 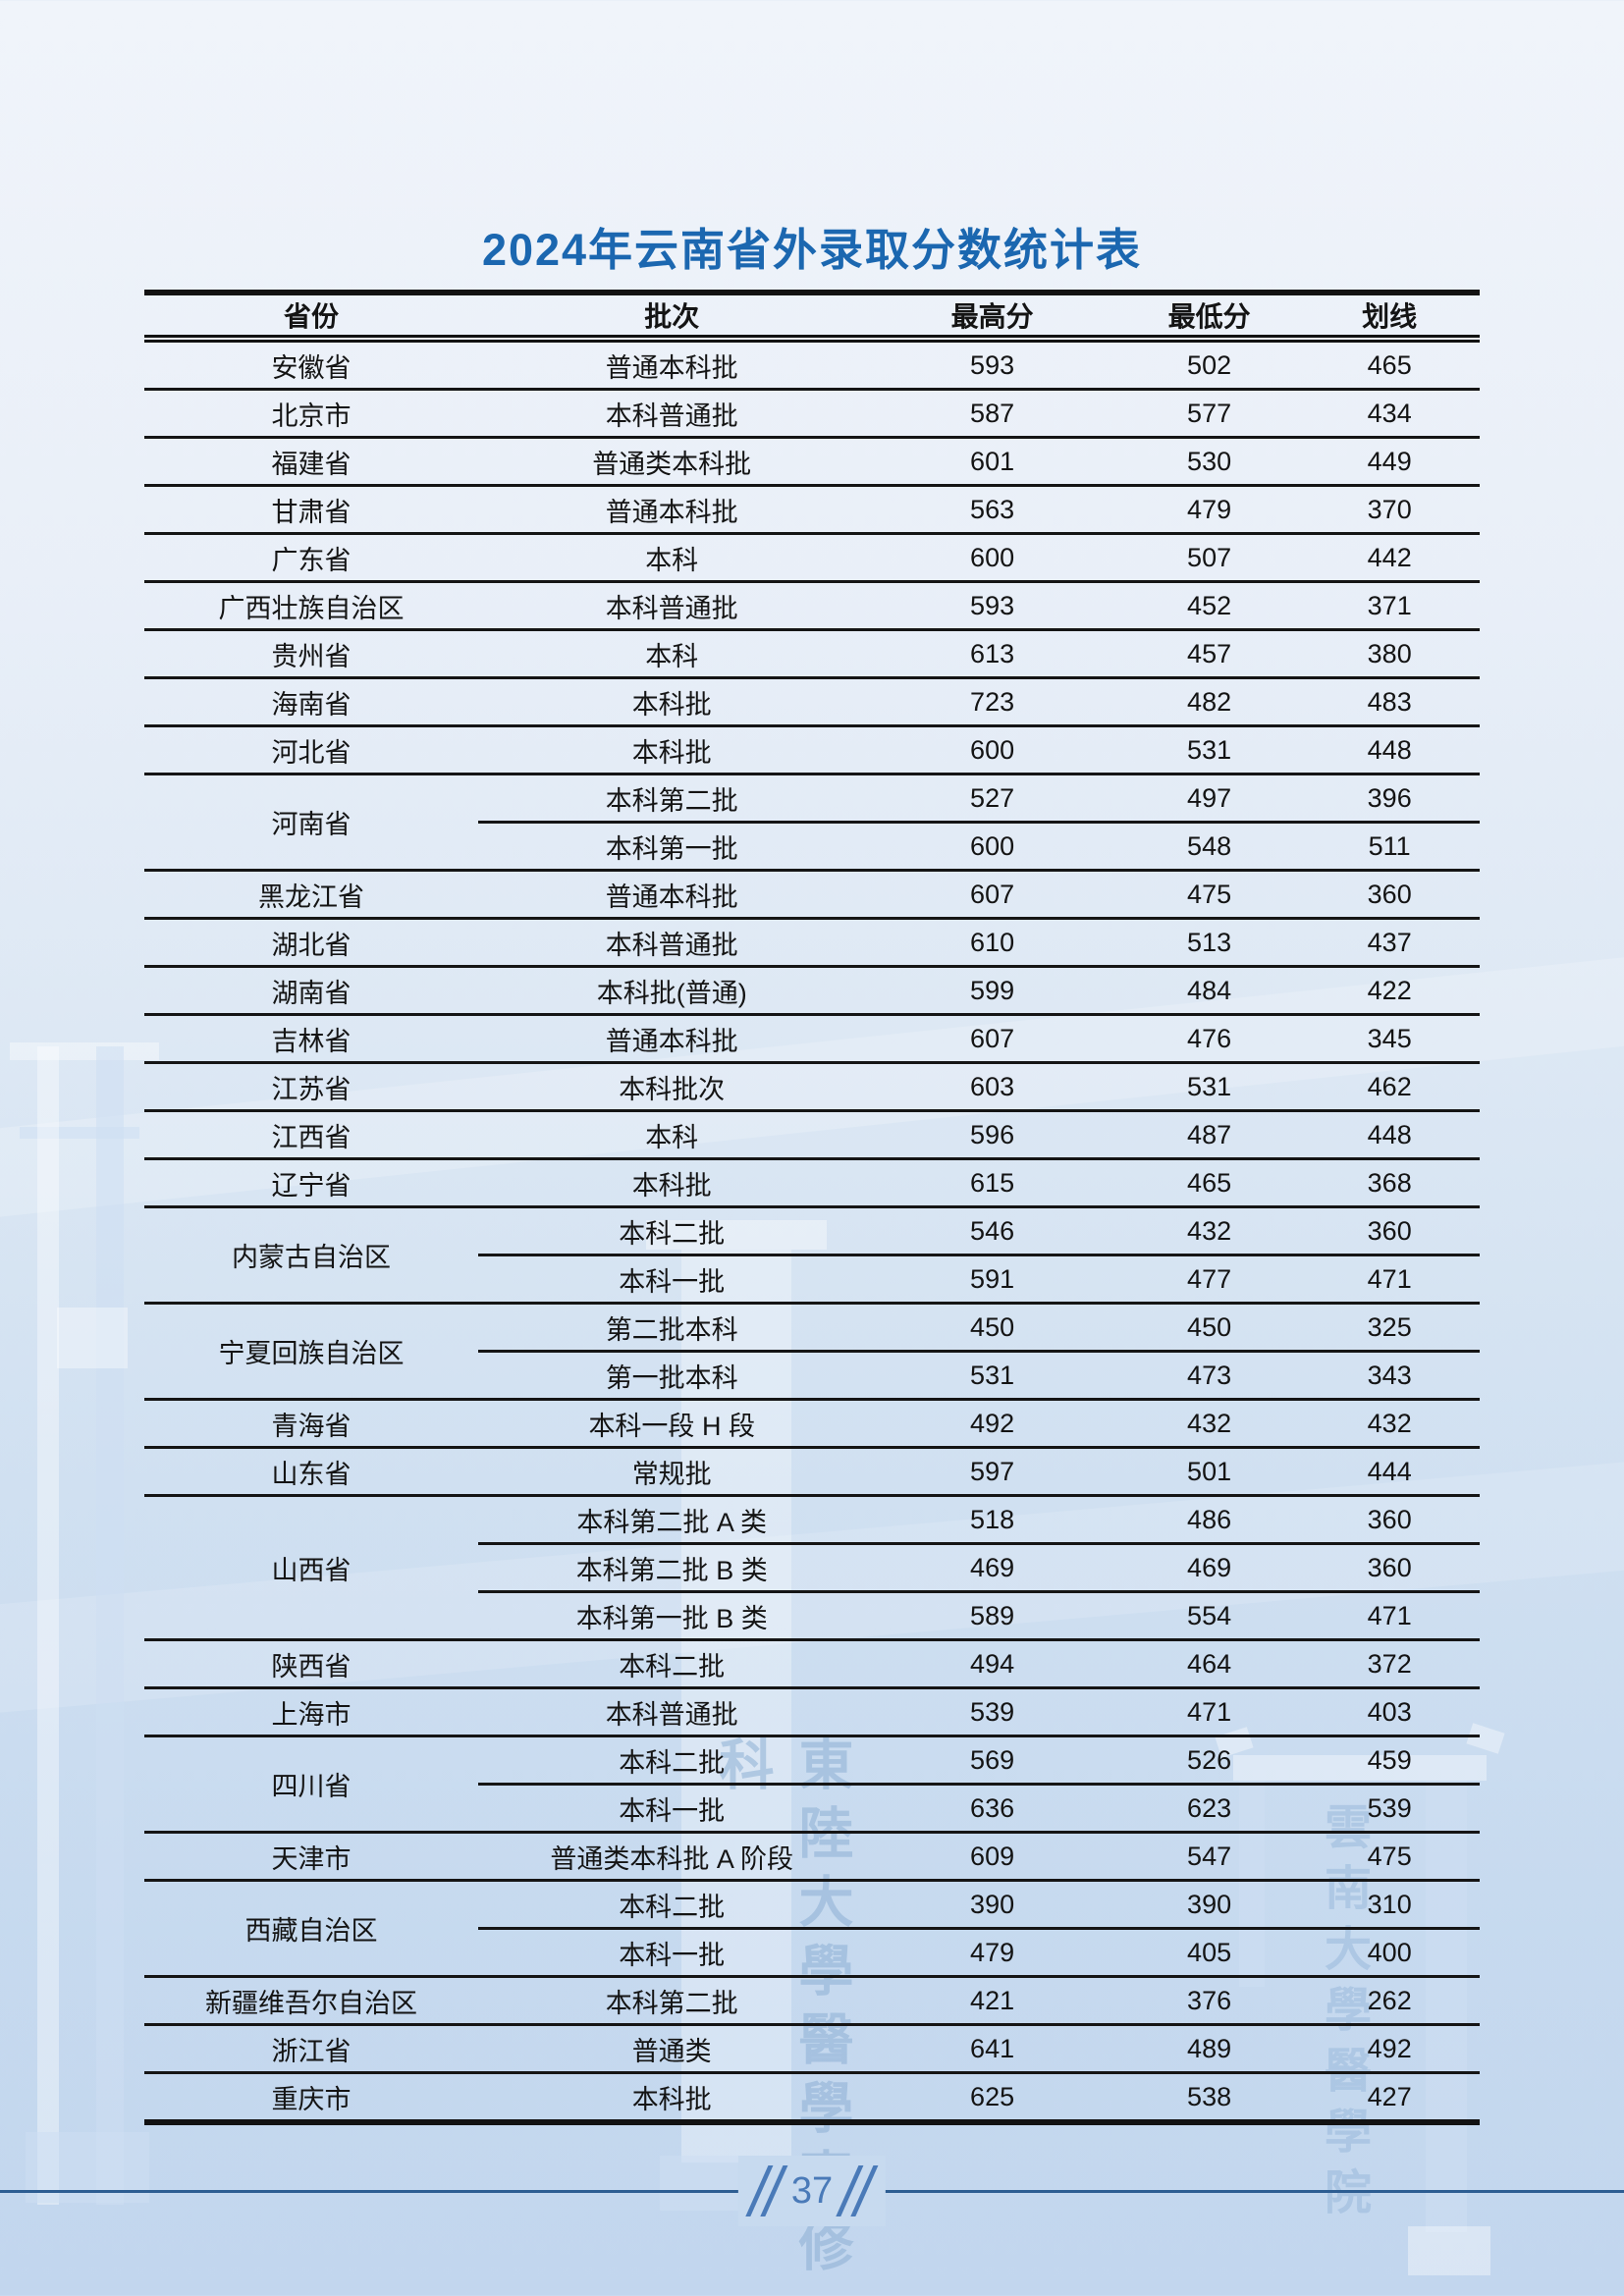 I want to click on max-score-cell: 597, so click(x=992, y=1471).